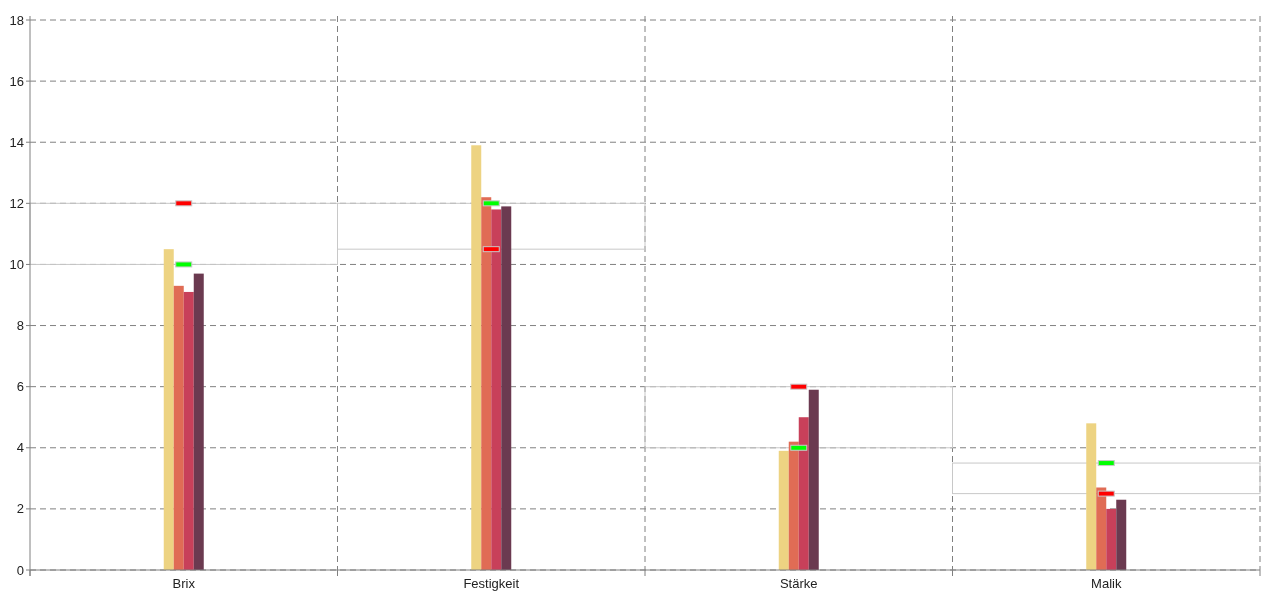  What do you see at coordinates (20, 509) in the screenshot?
I see `y-tick-label: 2` at bounding box center [20, 509].